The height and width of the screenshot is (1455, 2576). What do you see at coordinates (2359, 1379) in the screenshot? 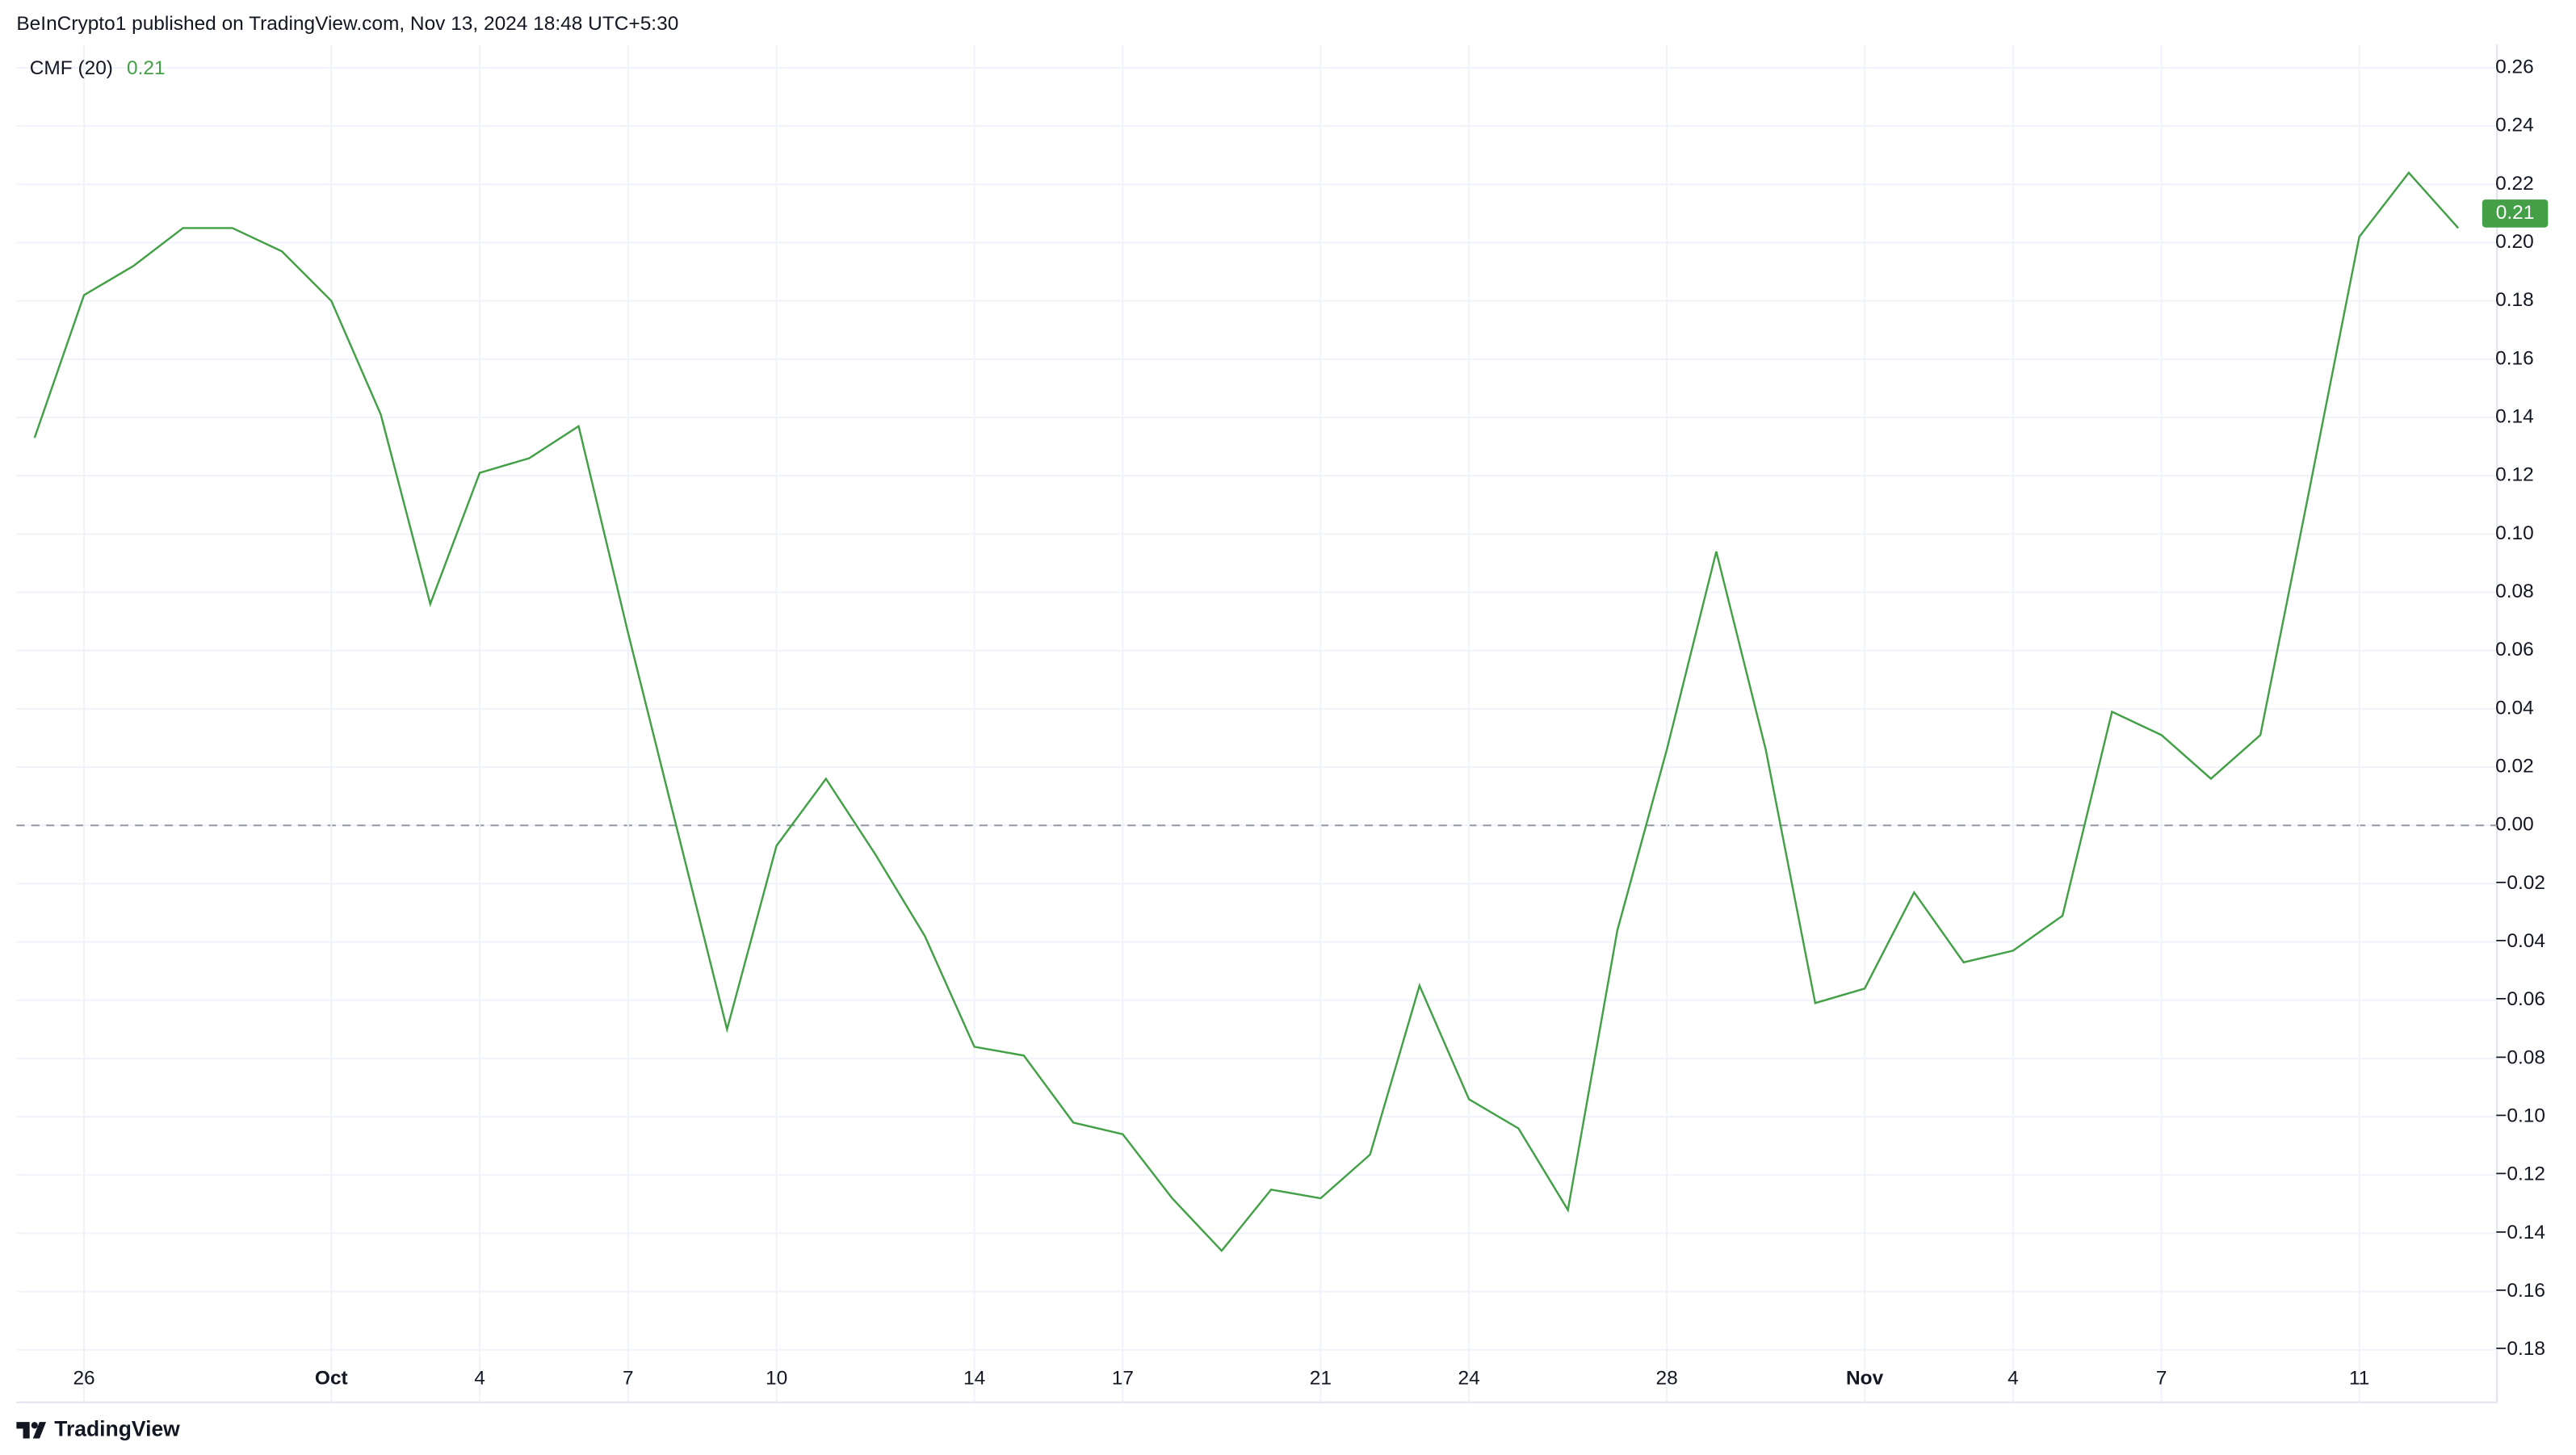
I see `x-tick-label: 11` at bounding box center [2359, 1379].